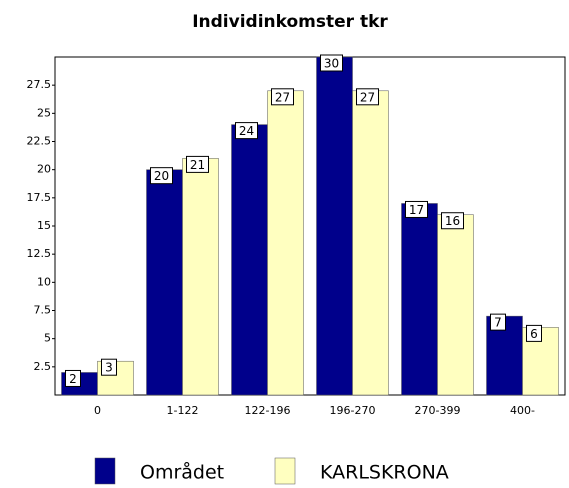  I want to click on data-label: 2, so click(73, 379).